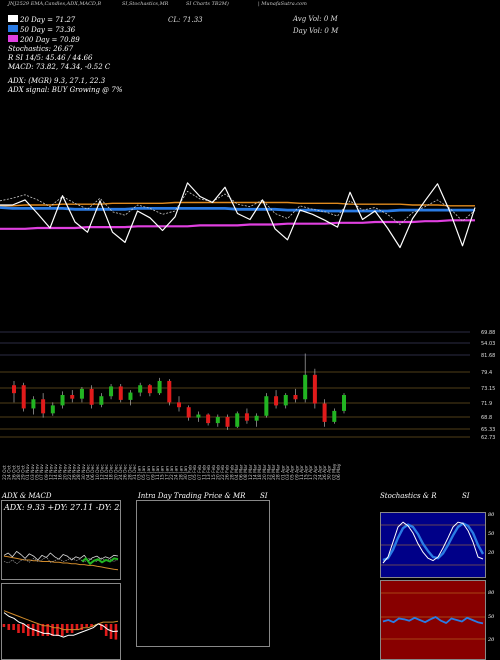  I want to click on date-tick: 05 Jan, so click(144, 473).